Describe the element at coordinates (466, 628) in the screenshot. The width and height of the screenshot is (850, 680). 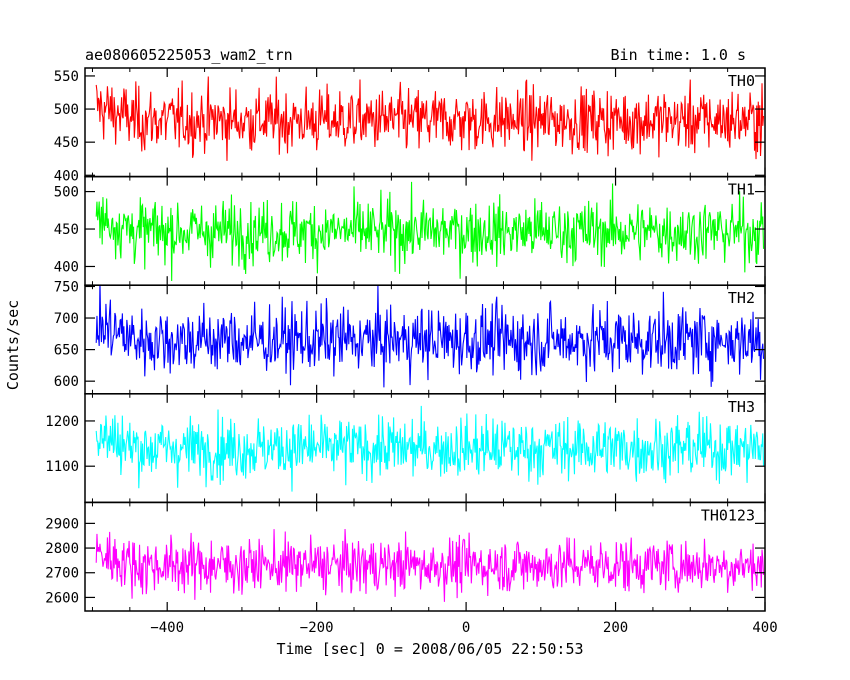
I see `x-tick-label: 0` at that location.